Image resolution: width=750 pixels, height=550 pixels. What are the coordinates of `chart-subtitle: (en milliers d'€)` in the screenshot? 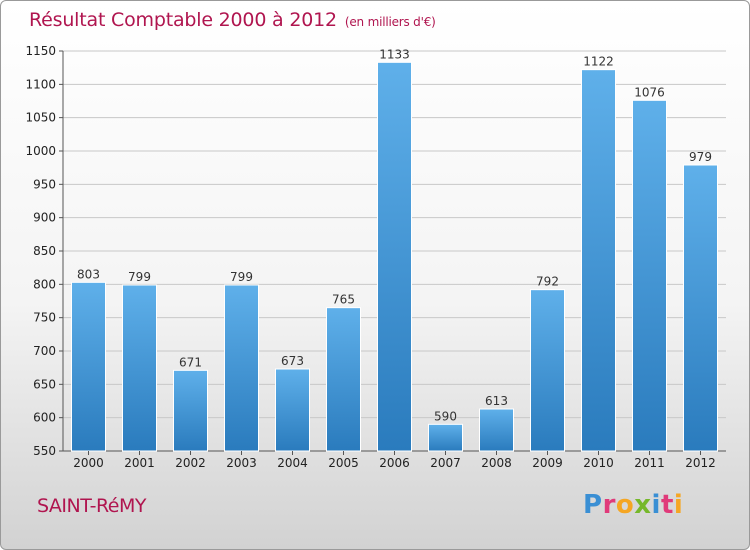 It's located at (390, 22).